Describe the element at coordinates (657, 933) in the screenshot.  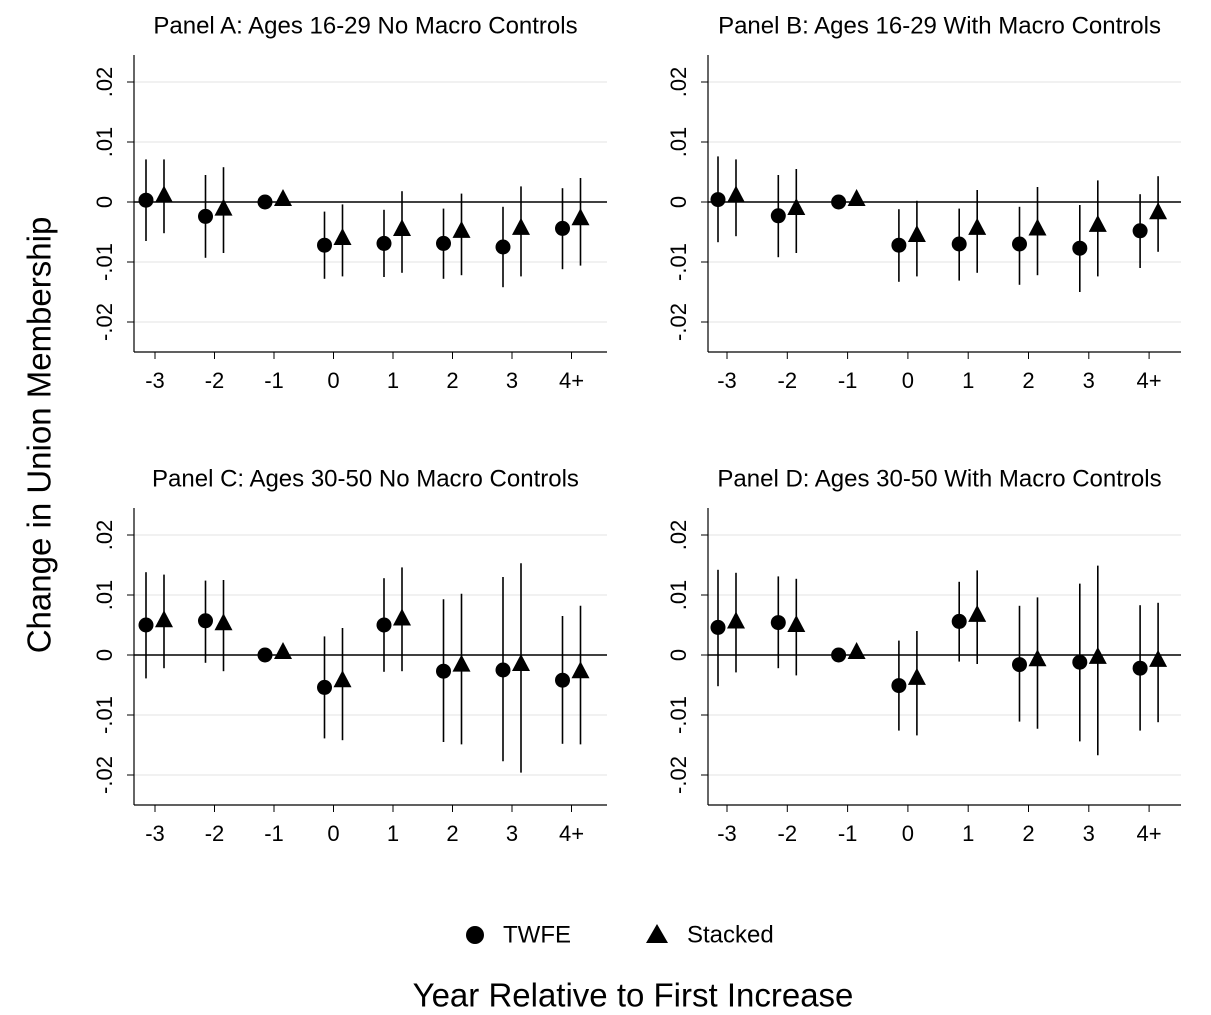
I see `legend-triangle-marker` at that location.